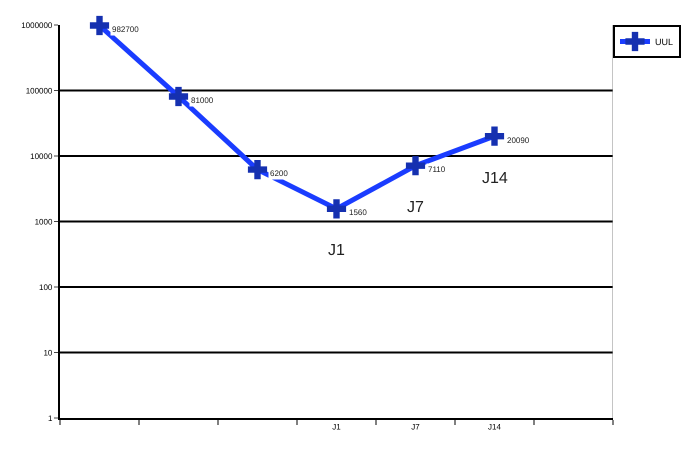 The width and height of the screenshot is (693, 453). What do you see at coordinates (41, 156) in the screenshot?
I see `y-tick-label: 10000` at bounding box center [41, 156].